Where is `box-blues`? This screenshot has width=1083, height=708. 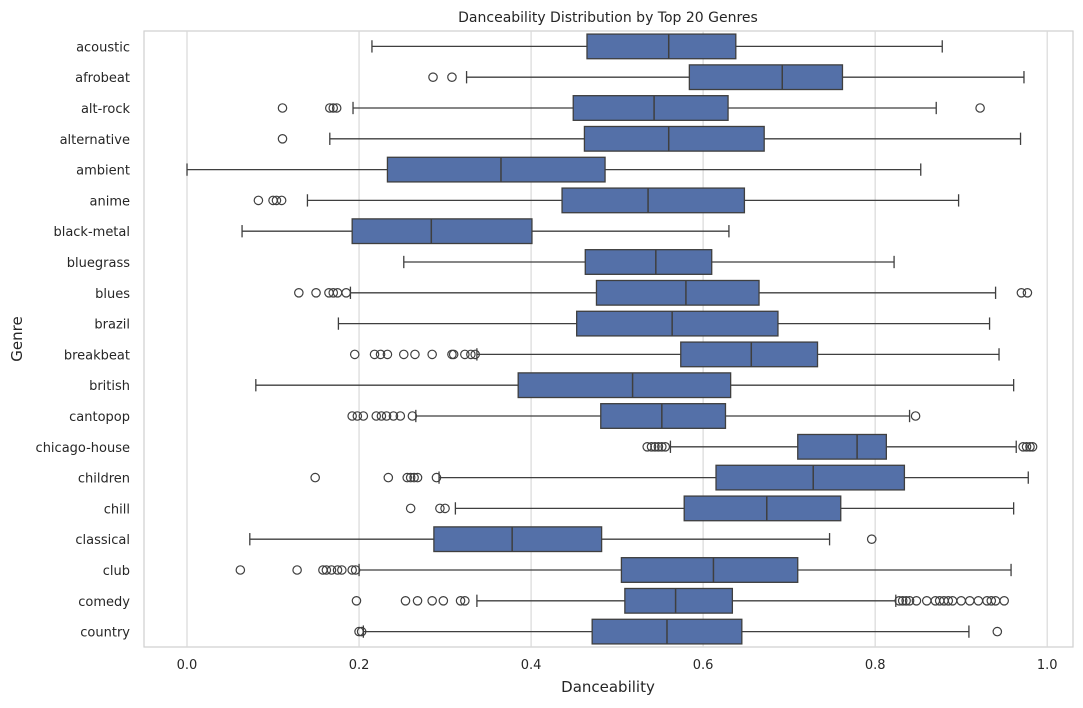
box-blues is located at coordinates (663, 292).